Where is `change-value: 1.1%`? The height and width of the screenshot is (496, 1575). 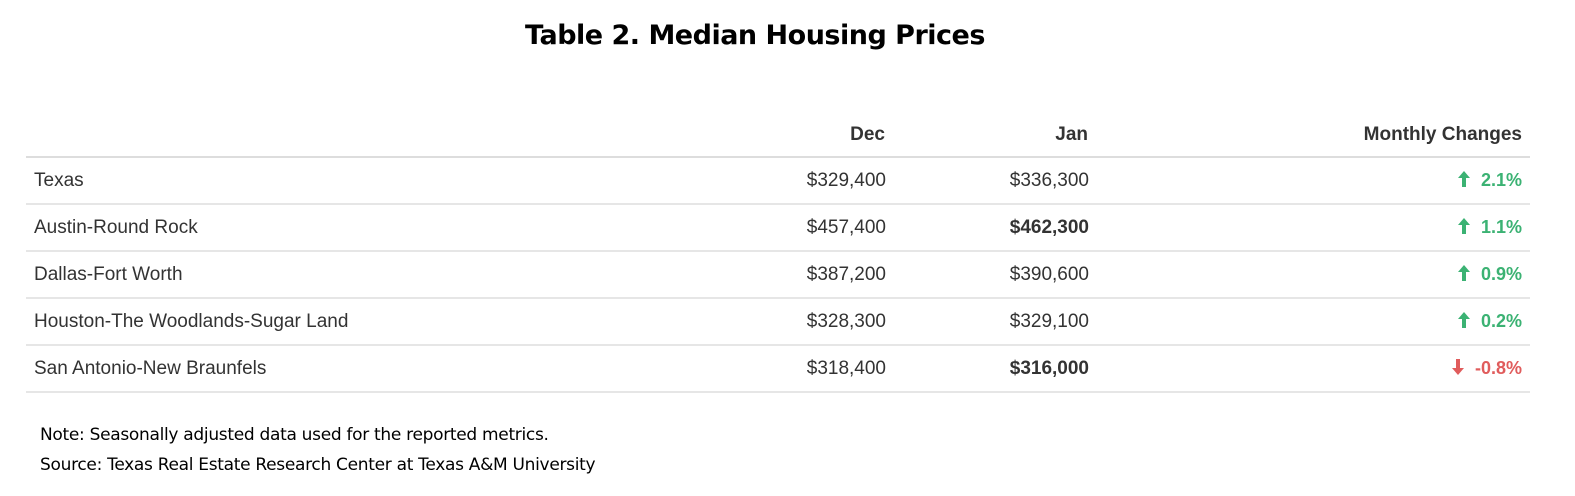 change-value: 1.1% is located at coordinates (1501, 227).